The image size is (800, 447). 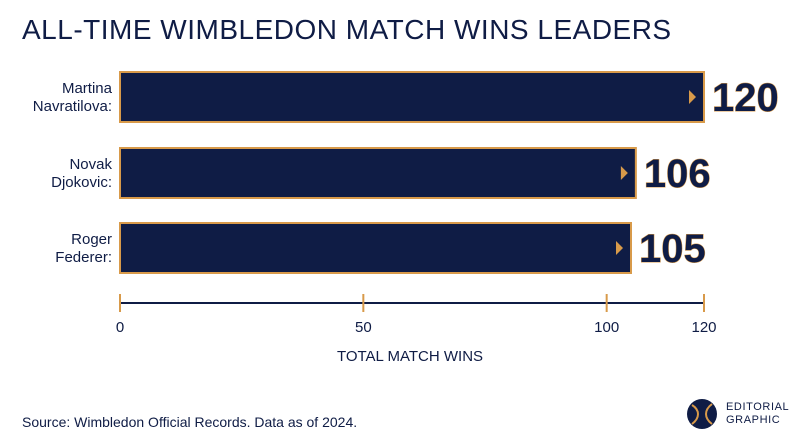 What do you see at coordinates (90, 164) in the screenshot?
I see `category-label-line: Novak` at bounding box center [90, 164].